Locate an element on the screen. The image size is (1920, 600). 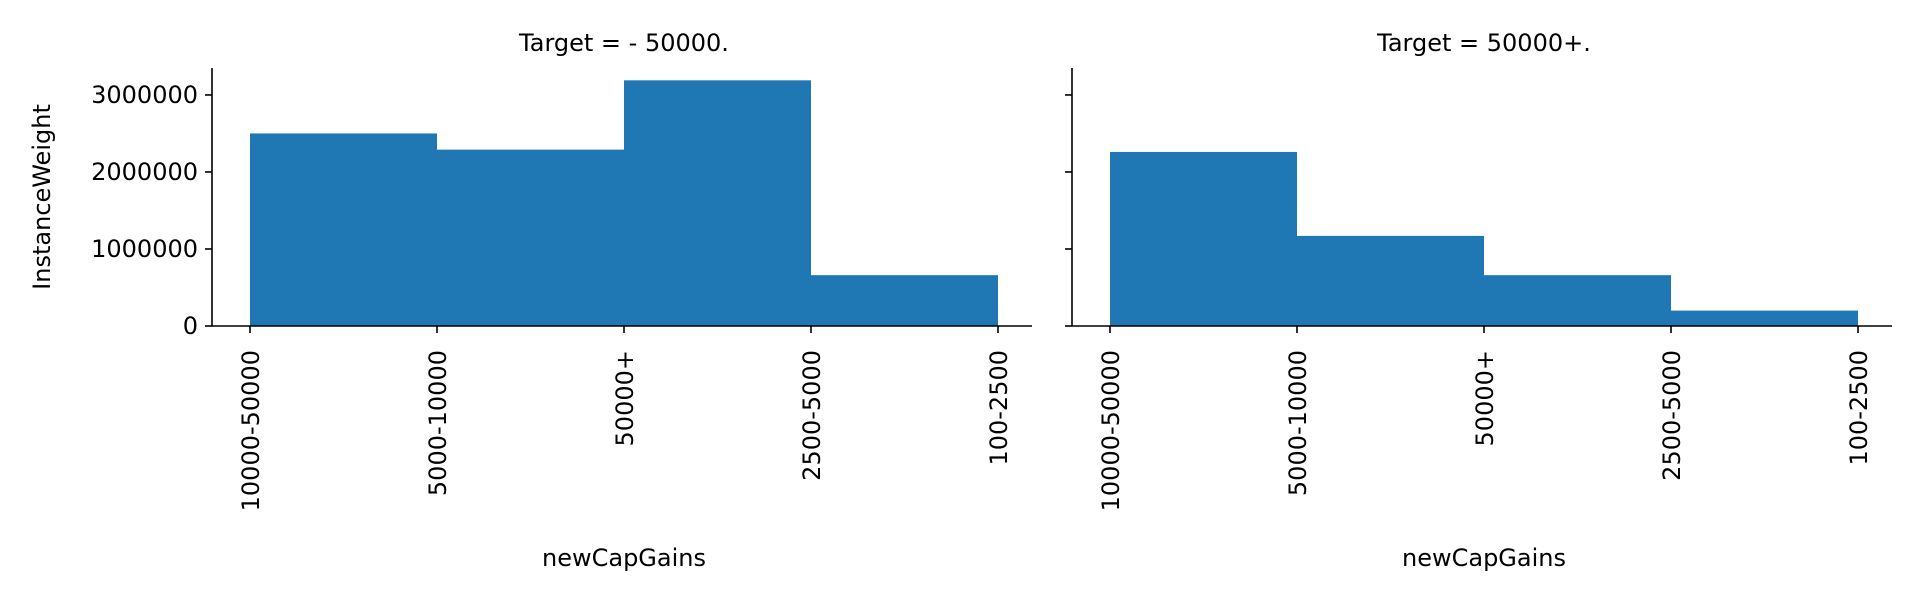
panel-title: Target = 50000+. is located at coordinates (1483, 43).